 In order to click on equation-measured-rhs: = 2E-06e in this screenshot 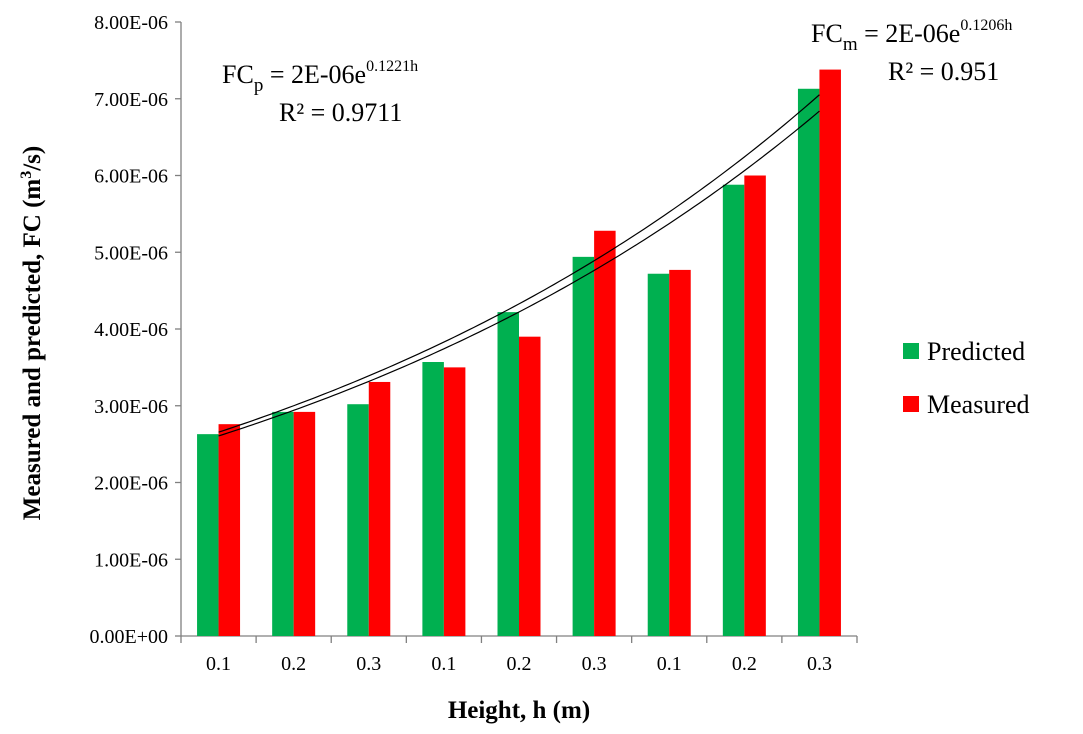, I will do `click(909, 33)`.